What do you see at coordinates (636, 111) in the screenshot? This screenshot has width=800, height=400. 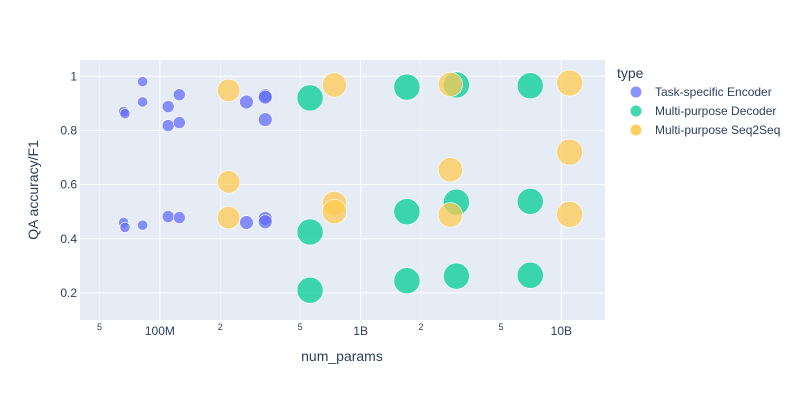 I see `legend-marker-multi-purpose-decoder` at bounding box center [636, 111].